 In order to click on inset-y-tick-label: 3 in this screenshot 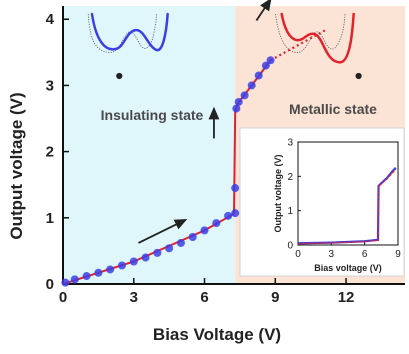, I will do `click(290, 143)`.